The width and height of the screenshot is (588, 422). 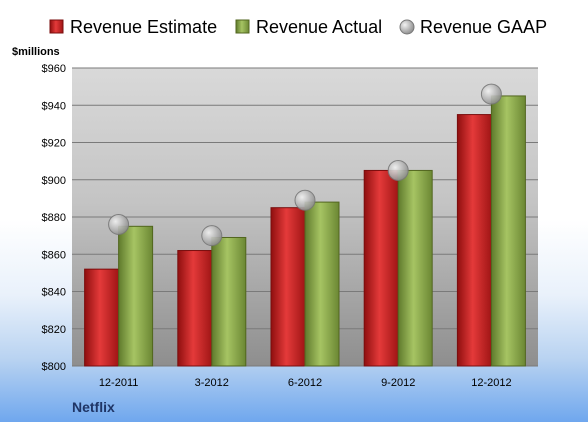 What do you see at coordinates (54, 69) in the screenshot?
I see `y-tick-label: $960` at bounding box center [54, 69].